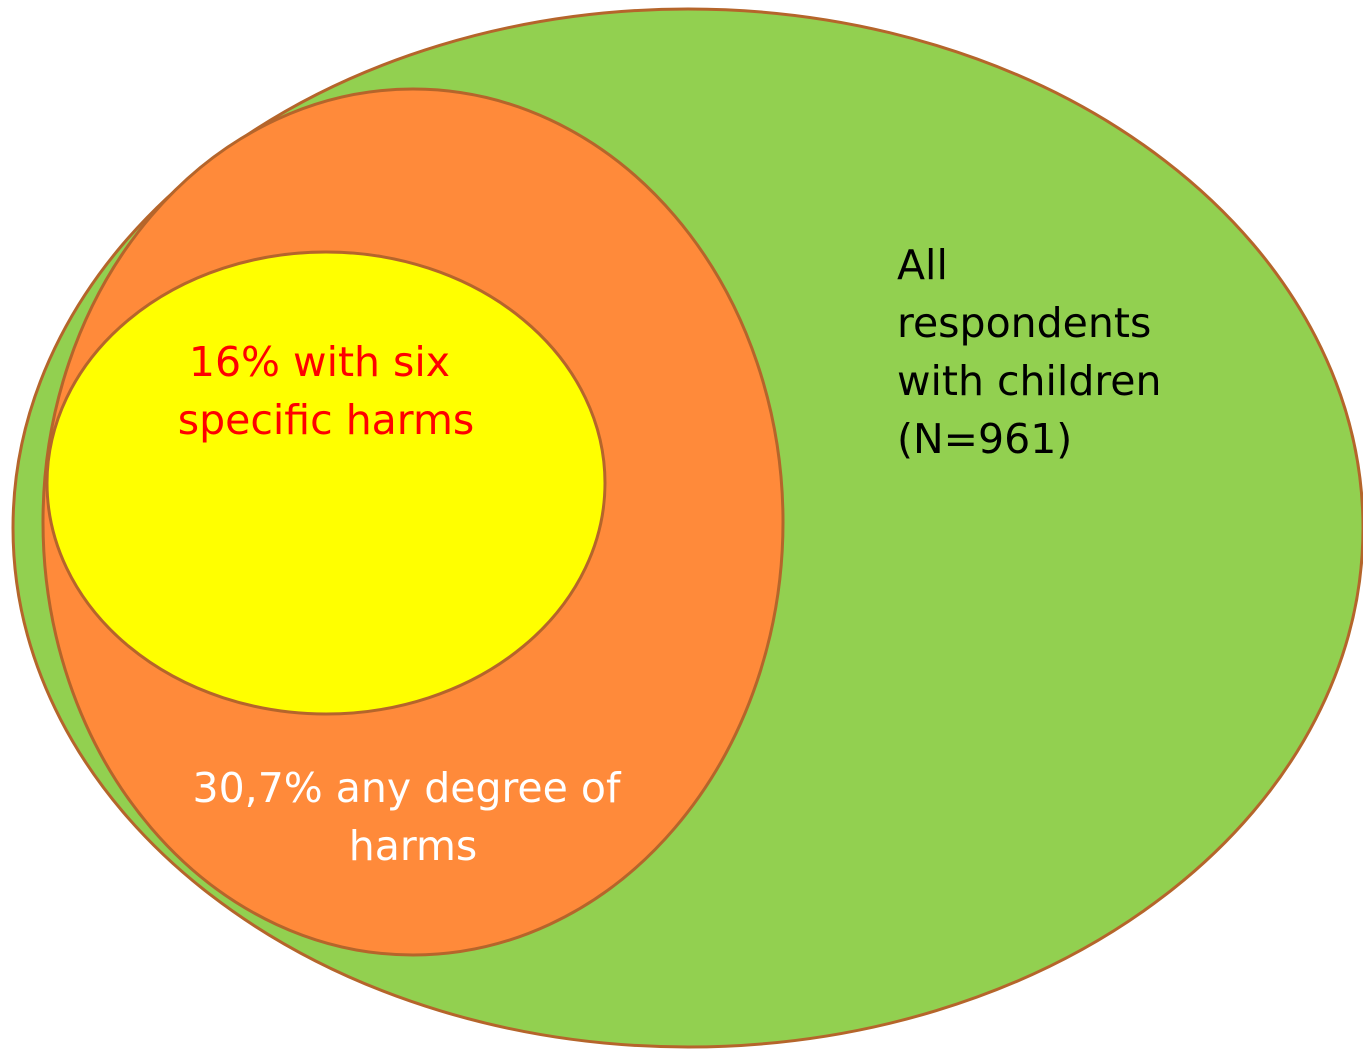  What do you see at coordinates (326, 420) in the screenshot?
I see `inner-label-line: specific harms` at bounding box center [326, 420].